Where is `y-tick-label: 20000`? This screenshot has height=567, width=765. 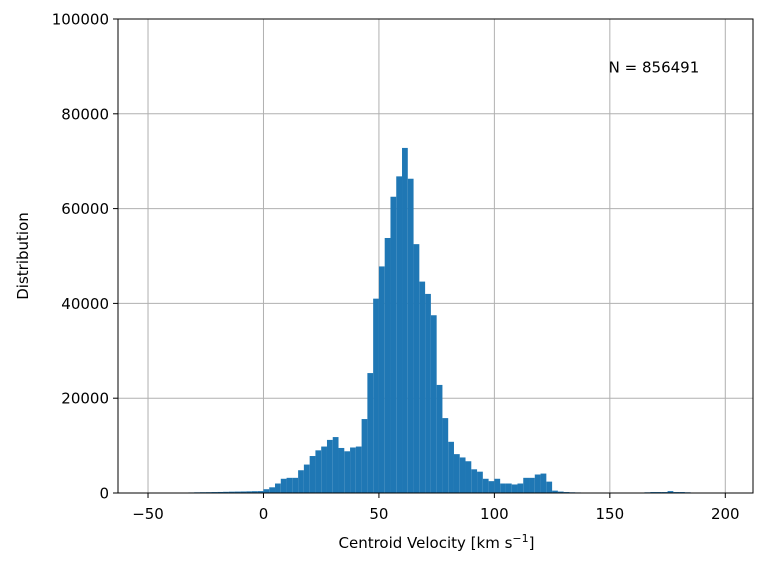
y-tick-label: 20000 is located at coordinates (85, 399).